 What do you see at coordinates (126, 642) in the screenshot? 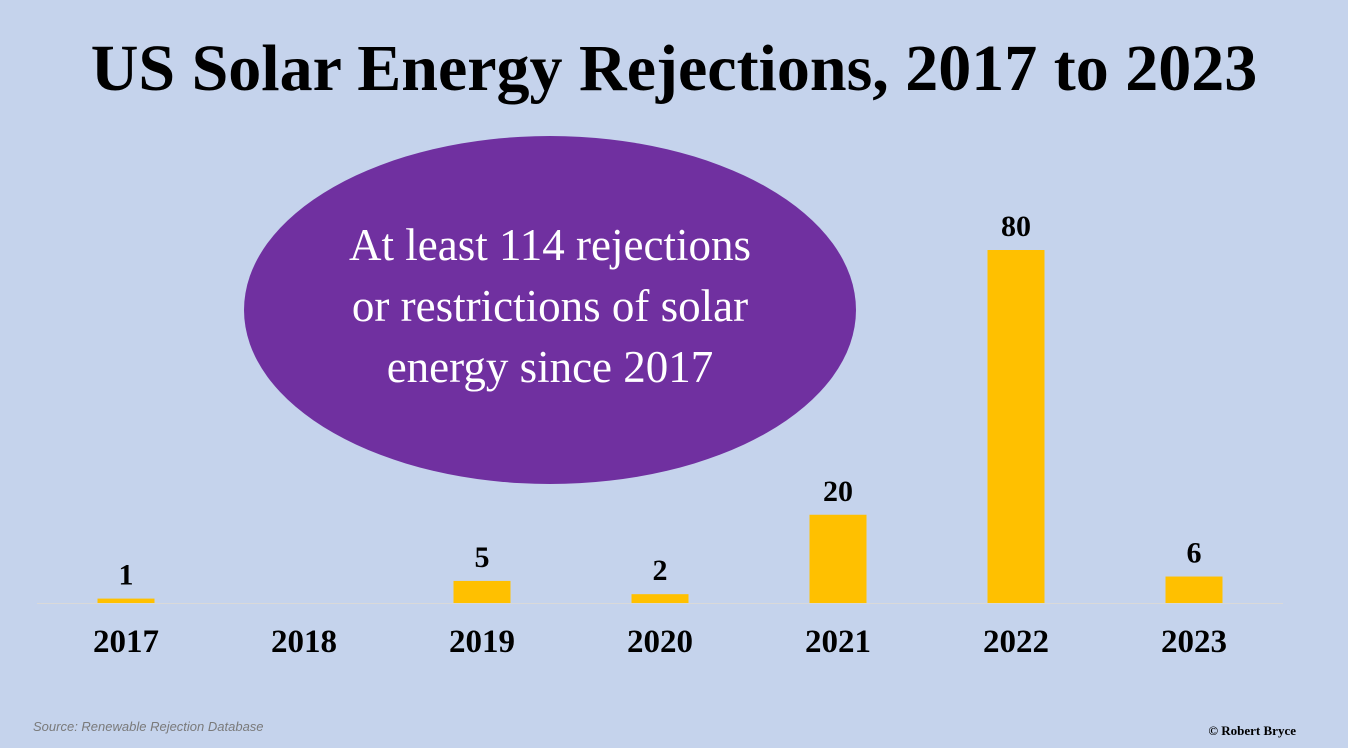
I see `x-tick-label-2017: 2017` at bounding box center [126, 642].